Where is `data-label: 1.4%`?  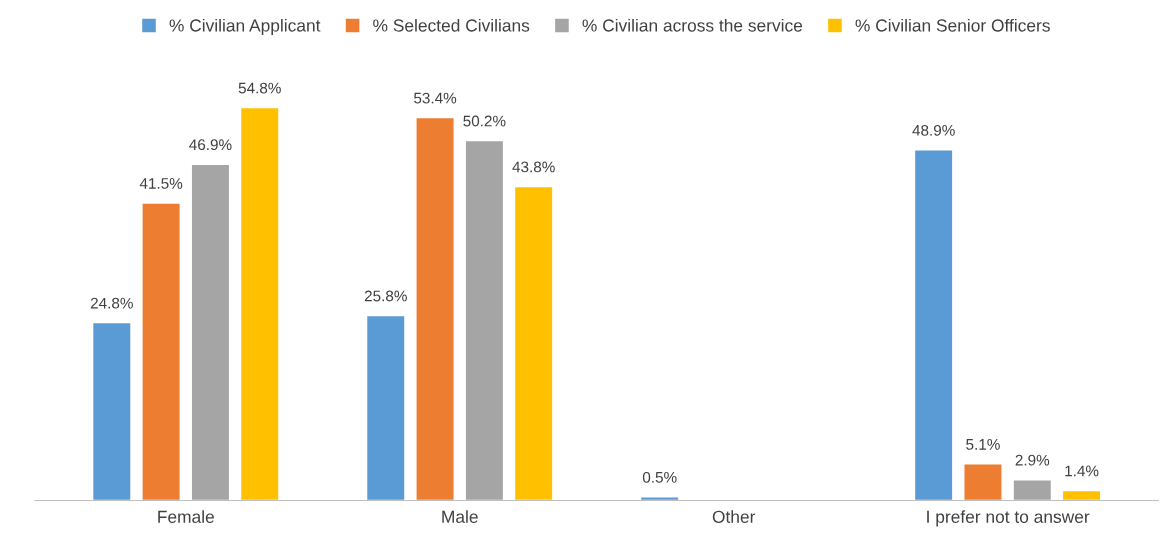 data-label: 1.4% is located at coordinates (1082, 471).